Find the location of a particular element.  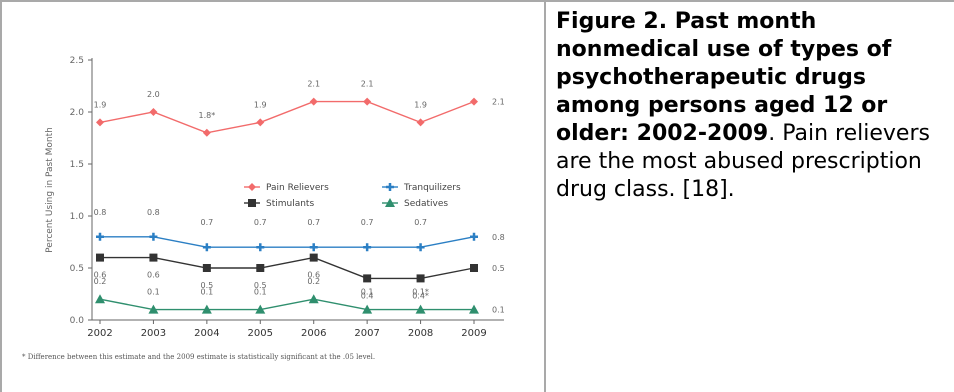

y-tick-label: 1.0 is located at coordinates (77, 217).